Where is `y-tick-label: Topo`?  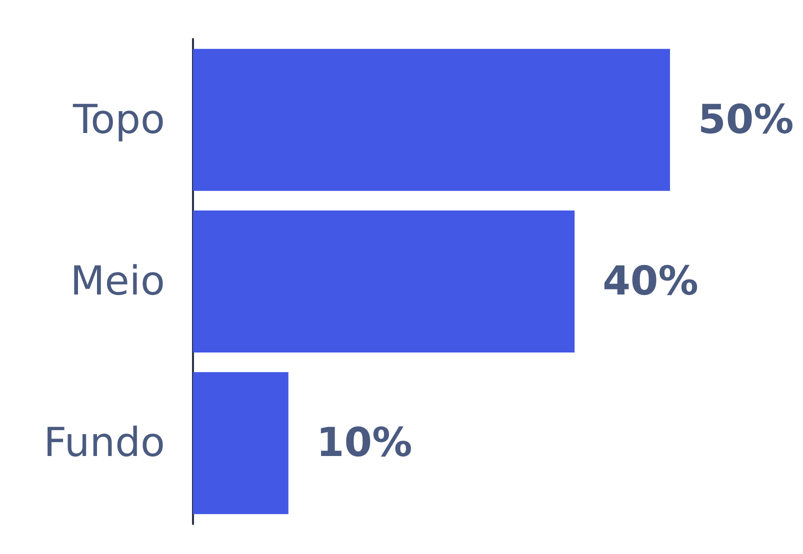 y-tick-label: Topo is located at coordinates (118, 119).